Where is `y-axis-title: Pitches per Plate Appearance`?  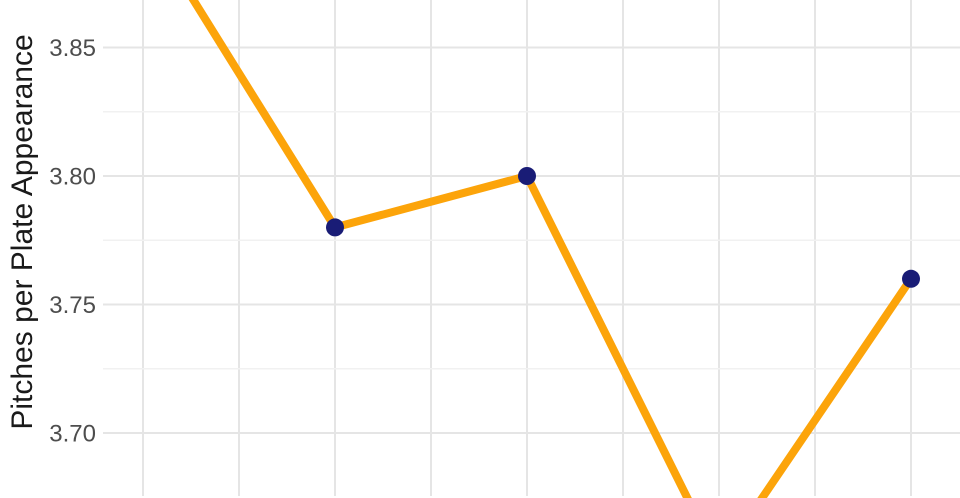
y-axis-title: Pitches per Plate Appearance is located at coordinates (22, 232).